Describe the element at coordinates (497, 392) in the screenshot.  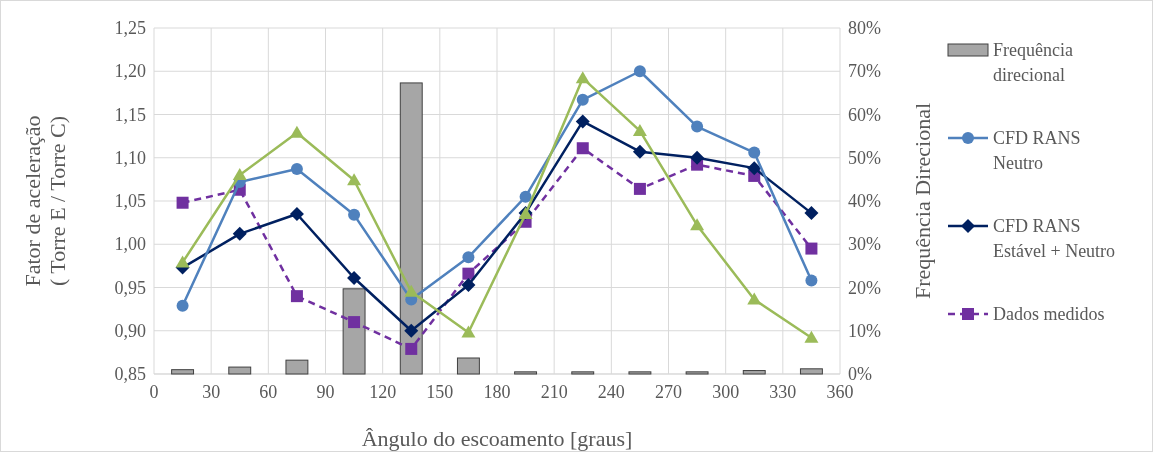
I see `x-tick-label: 180` at that location.